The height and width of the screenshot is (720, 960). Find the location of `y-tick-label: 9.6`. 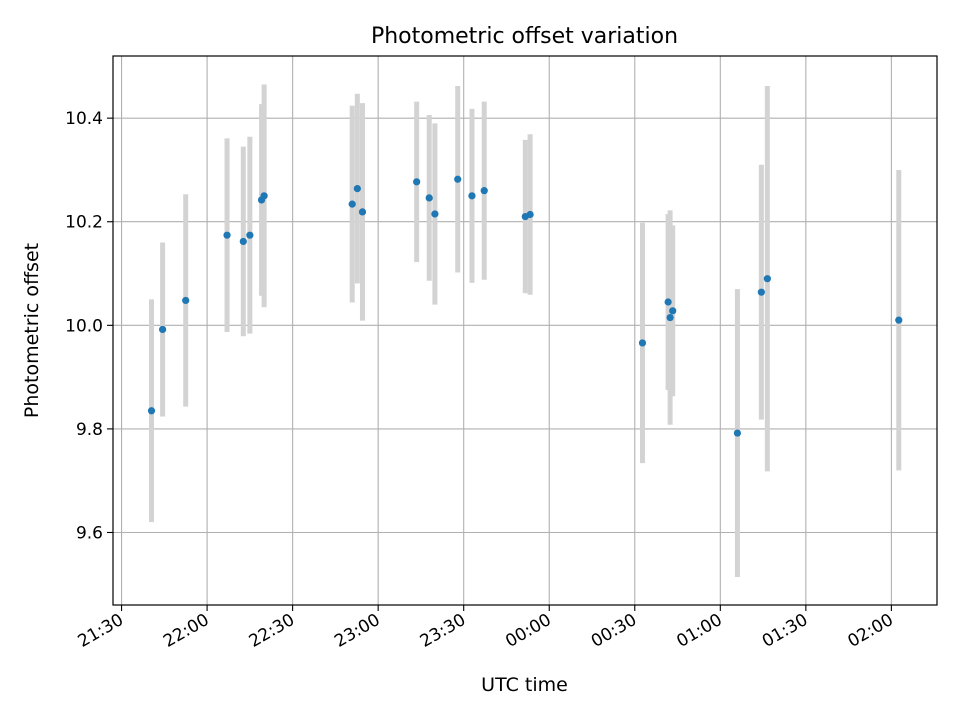

y-tick-label: 9.6 is located at coordinates (89, 533).